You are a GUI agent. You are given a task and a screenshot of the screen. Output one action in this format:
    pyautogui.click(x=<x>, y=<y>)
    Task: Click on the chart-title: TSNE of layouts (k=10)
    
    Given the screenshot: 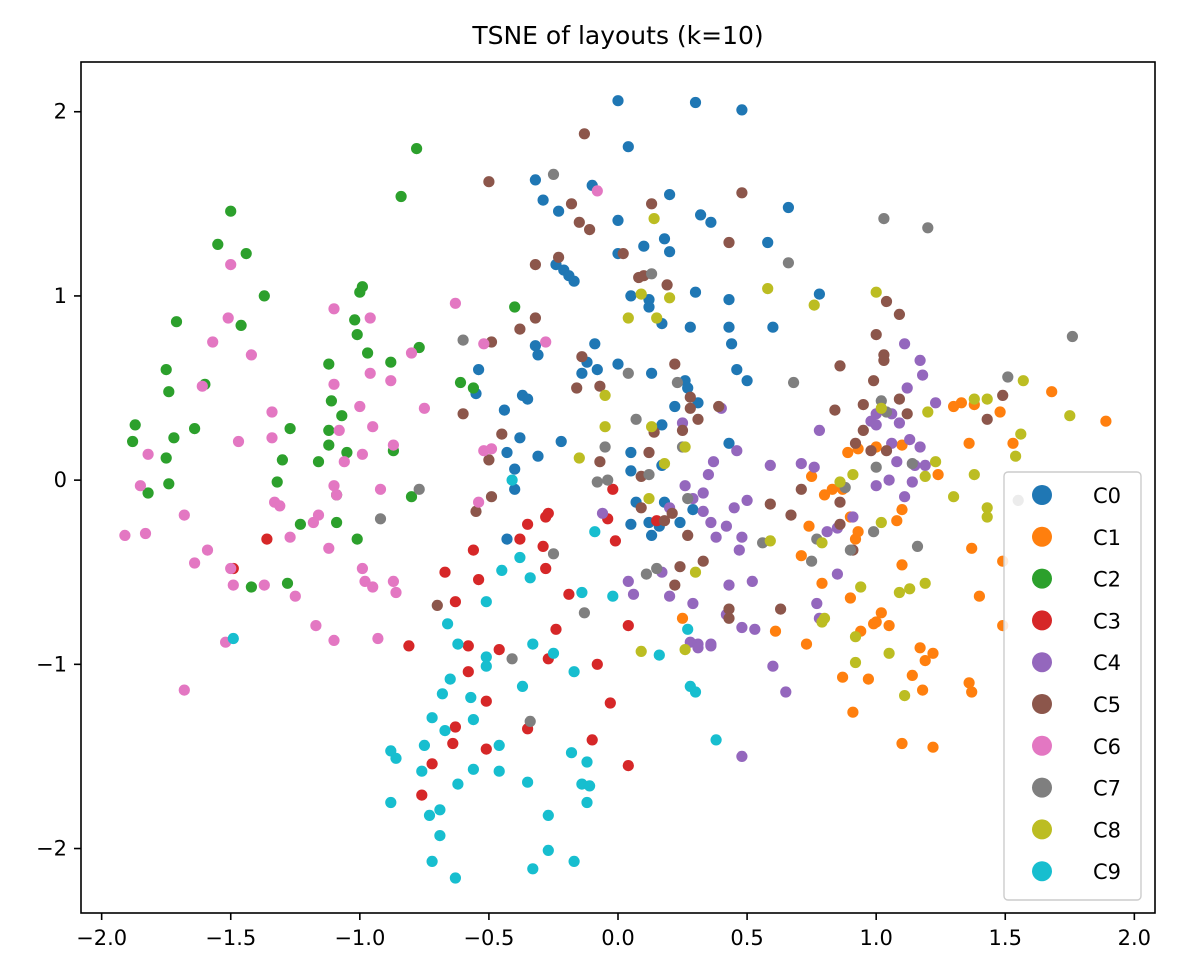 What is the action you would take?
    pyautogui.click(x=617, y=35)
    